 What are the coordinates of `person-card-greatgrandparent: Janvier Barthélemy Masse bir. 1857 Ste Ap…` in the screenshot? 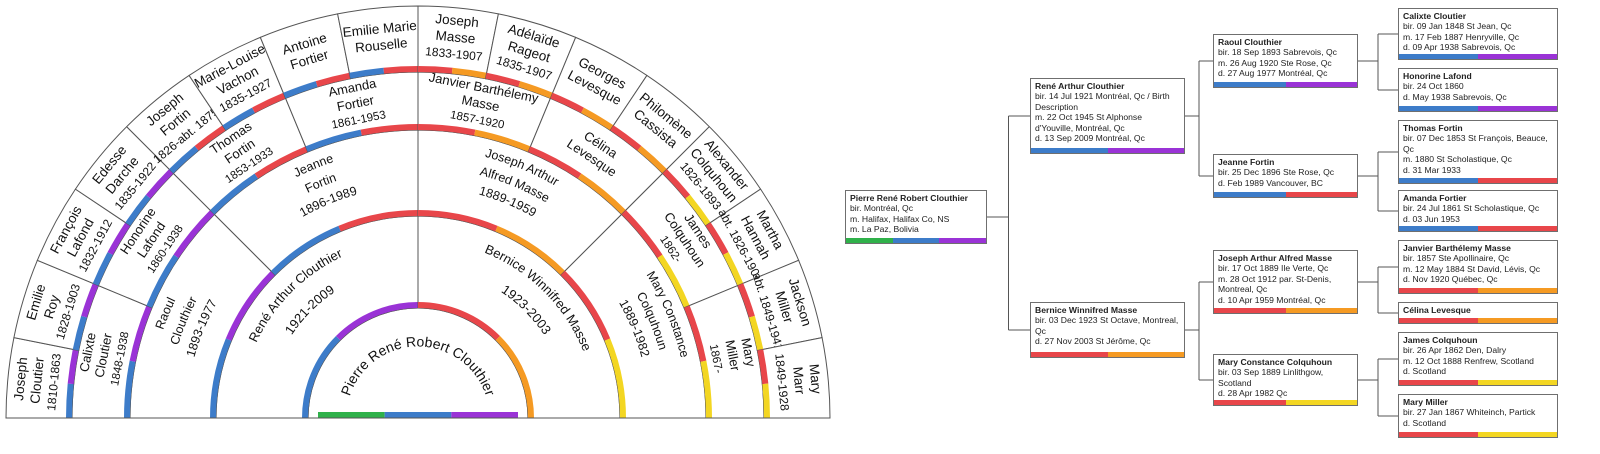 It's located at (1478, 267).